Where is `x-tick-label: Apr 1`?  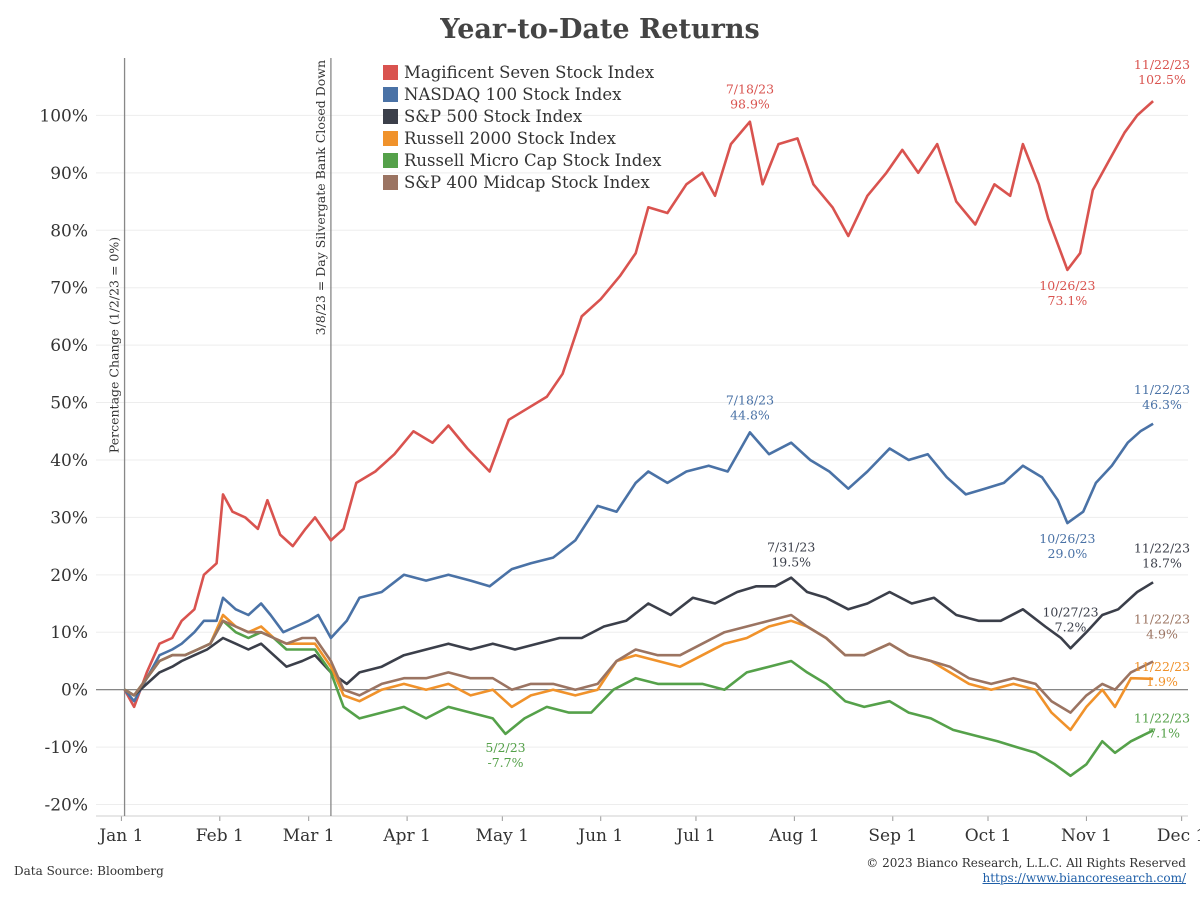 x-tick-label: Apr 1 is located at coordinates (406, 836).